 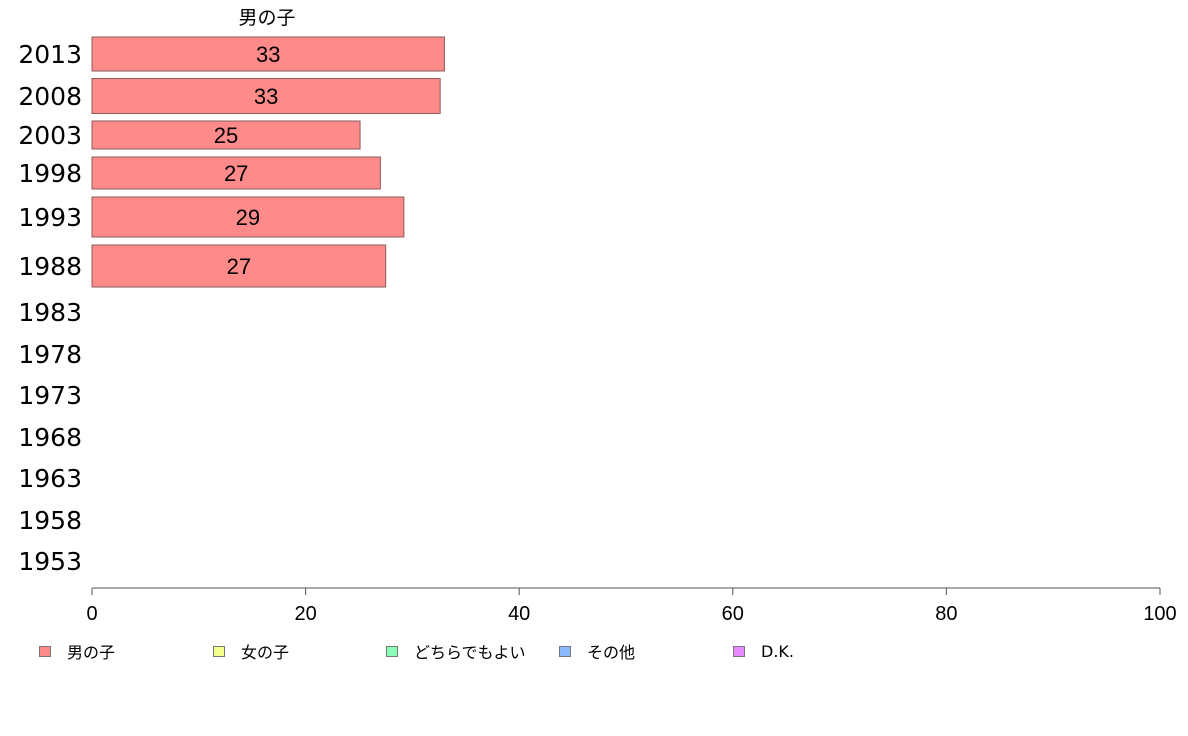 I want to click on x-tick-label: 20, so click(x=305, y=614).